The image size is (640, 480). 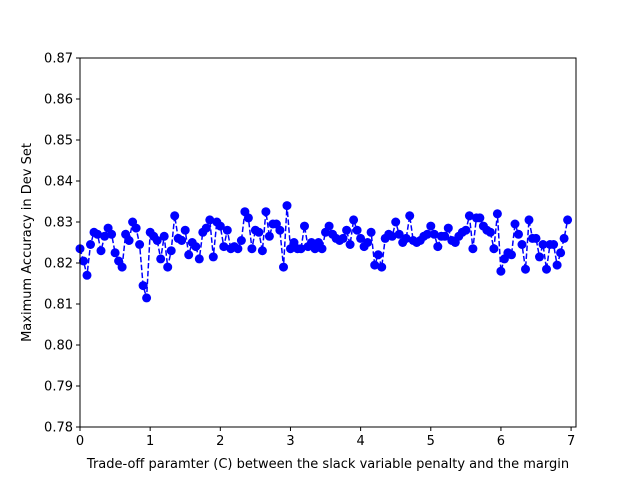 What do you see at coordinates (571, 441) in the screenshot?
I see `x-tick-label: 7` at bounding box center [571, 441].